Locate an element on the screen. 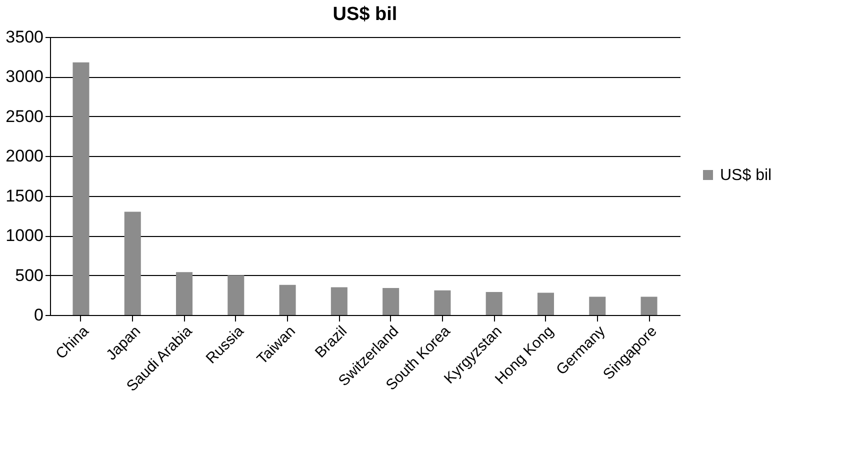  y-tick-label: 3500 is located at coordinates (25, 37).